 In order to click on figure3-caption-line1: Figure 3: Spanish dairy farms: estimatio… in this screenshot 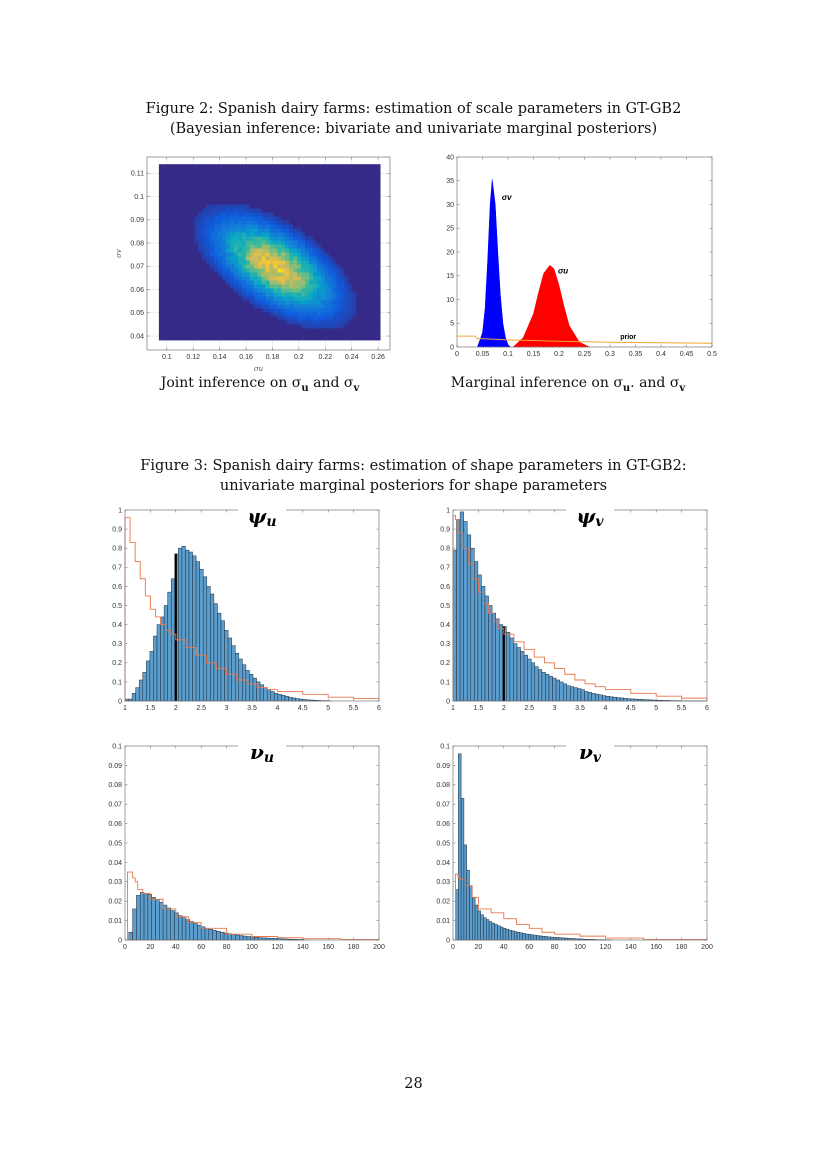, I will do `click(413, 466)`.